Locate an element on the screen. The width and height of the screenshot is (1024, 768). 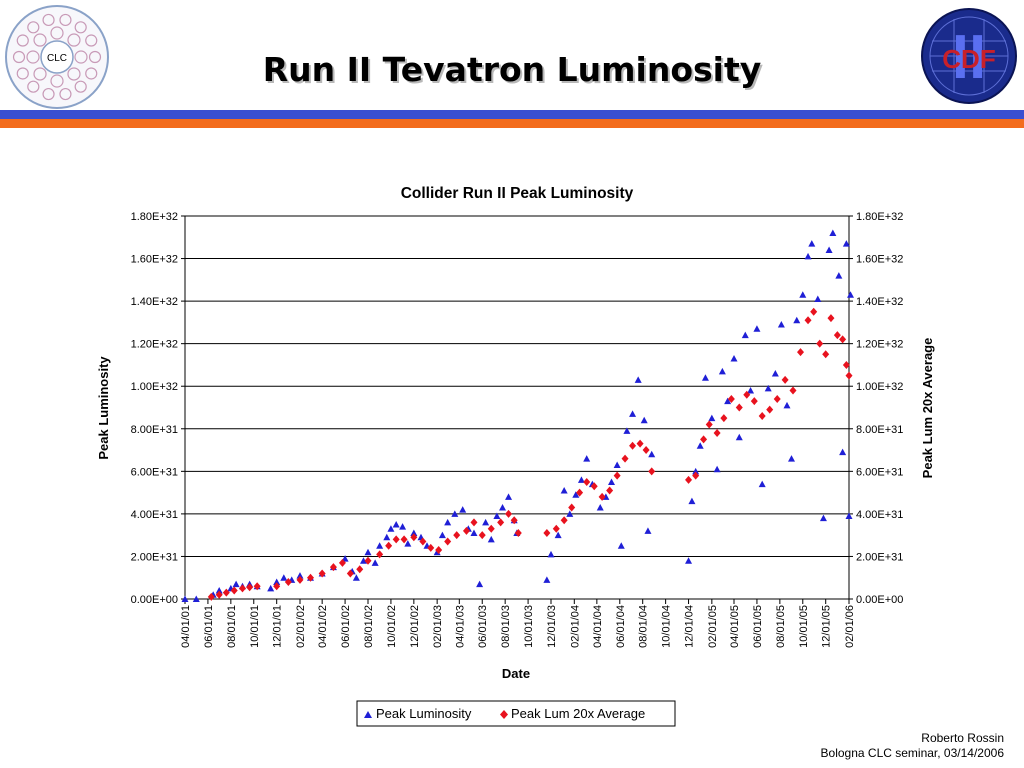
x-tick-label: 02/01/02 is located at coordinates (301, 626).